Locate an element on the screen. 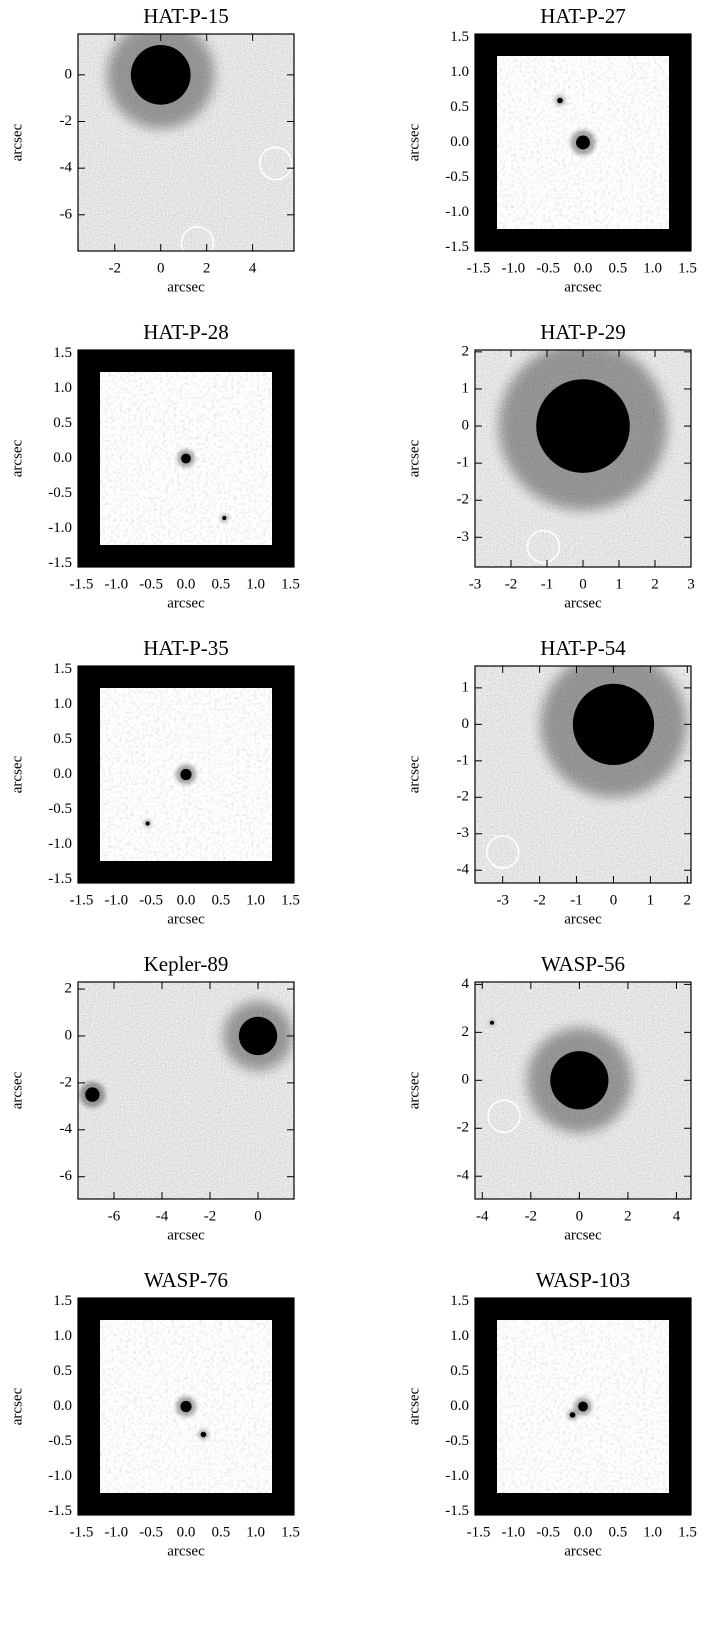 The height and width of the screenshot is (1625, 727). y-tick-label: 1 is located at coordinates (466, 687).